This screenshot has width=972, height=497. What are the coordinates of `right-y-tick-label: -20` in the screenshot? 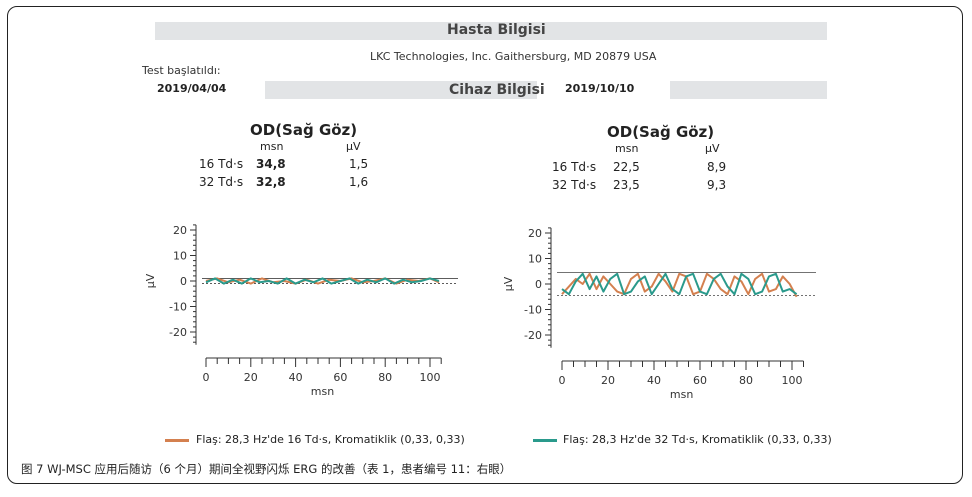 It's located at (533, 335).